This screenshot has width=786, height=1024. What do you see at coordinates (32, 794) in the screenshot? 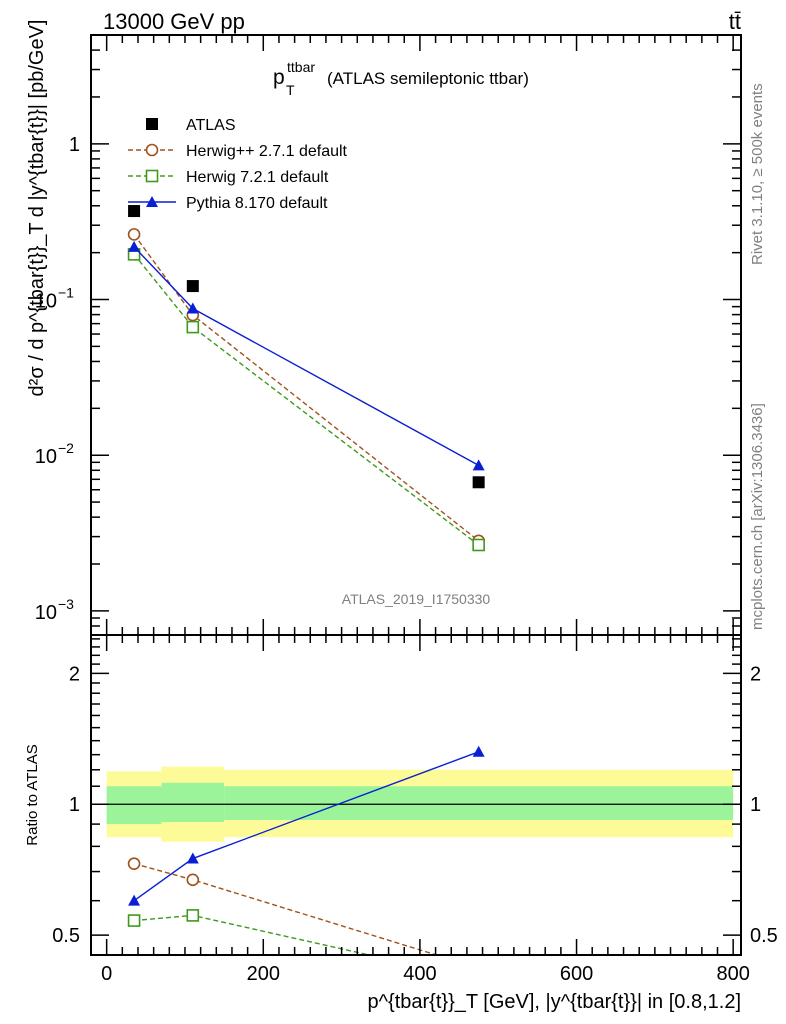
I see `ratio-ylabel: Ratio to ATLAS` at bounding box center [32, 794].